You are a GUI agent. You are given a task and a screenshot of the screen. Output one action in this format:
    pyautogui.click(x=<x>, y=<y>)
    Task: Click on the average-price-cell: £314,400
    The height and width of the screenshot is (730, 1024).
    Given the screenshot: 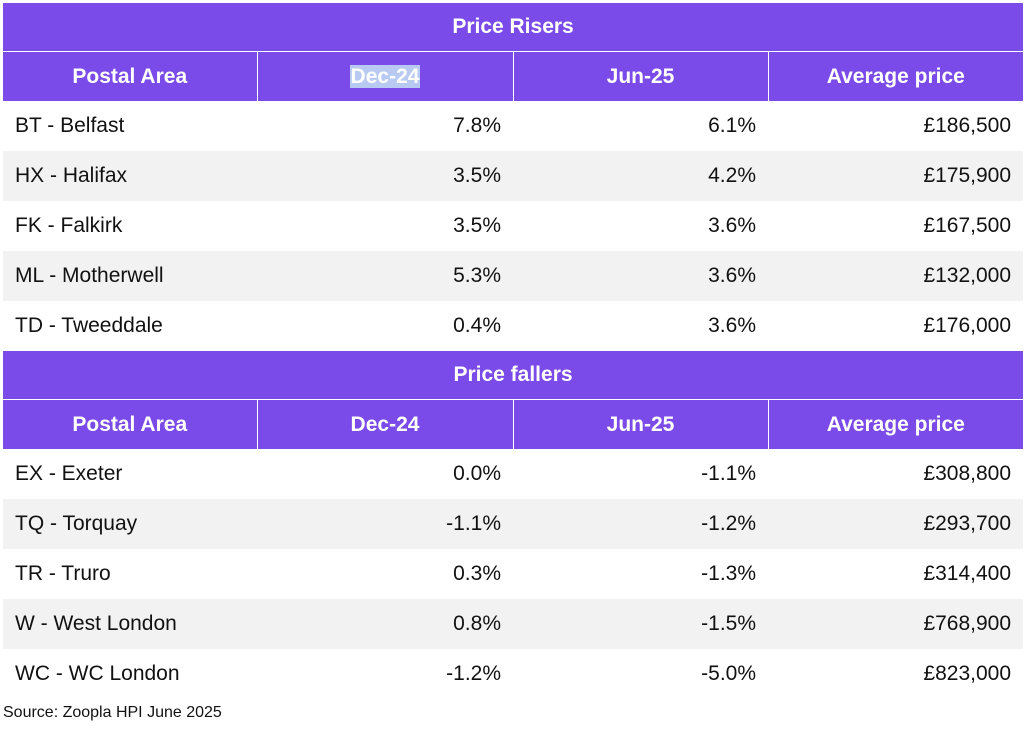 What is the action you would take?
    pyautogui.click(x=967, y=573)
    